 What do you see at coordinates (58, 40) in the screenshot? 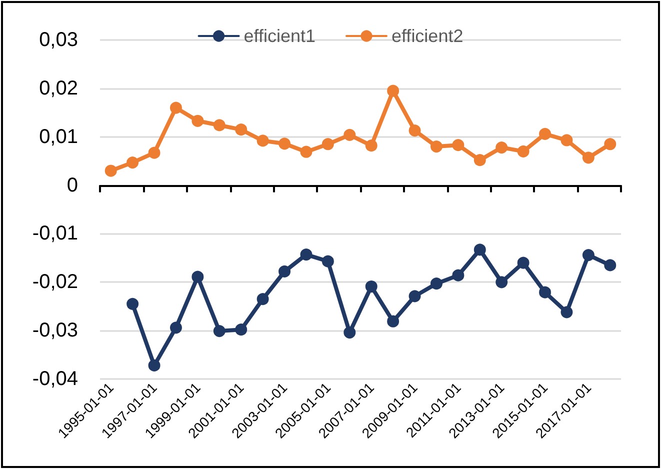
I see `y-tick-label: 0,03` at bounding box center [58, 40].